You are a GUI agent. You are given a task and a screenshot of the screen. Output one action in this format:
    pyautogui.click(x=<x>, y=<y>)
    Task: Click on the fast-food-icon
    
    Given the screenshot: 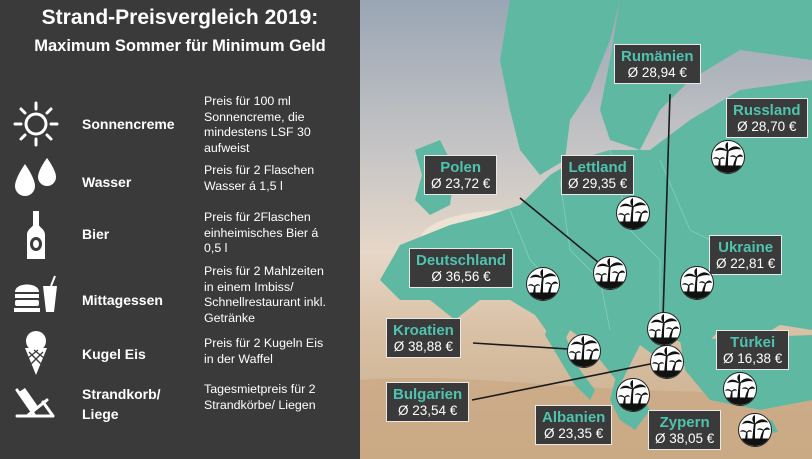 What is the action you would take?
    pyautogui.click(x=36, y=294)
    